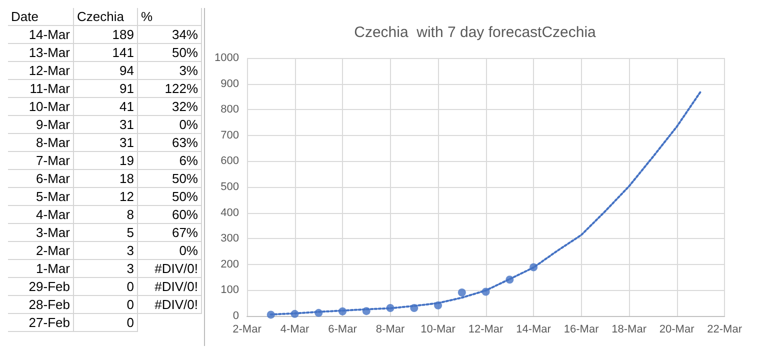 Image resolution: width=758 pixels, height=354 pixels. I want to click on text: 91, so click(106, 89).